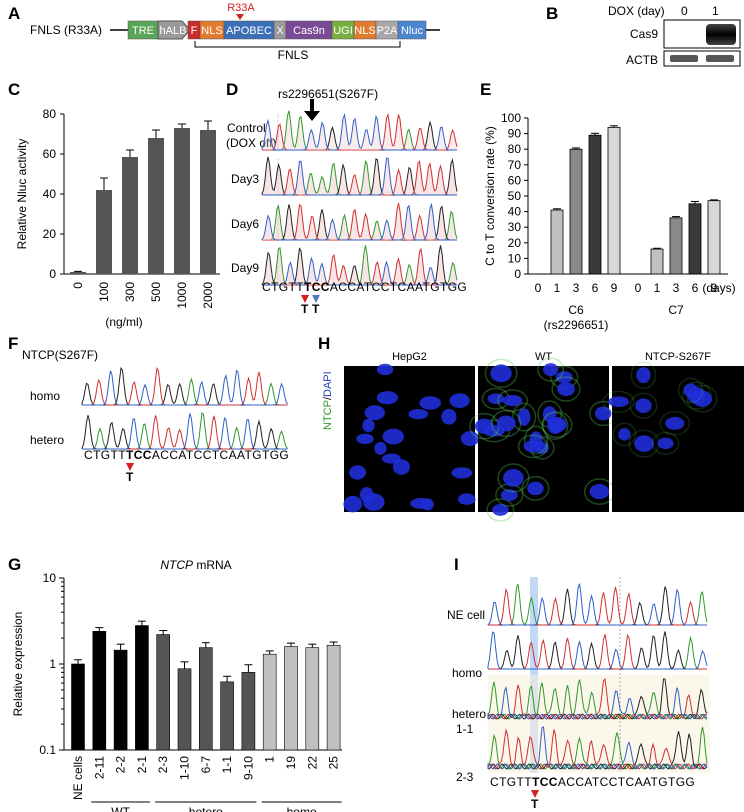 Image resolution: width=744 pixels, height=812 pixels. Describe the element at coordinates (312, 763) in the screenshot. I see `g-xtick-label: 22` at that location.